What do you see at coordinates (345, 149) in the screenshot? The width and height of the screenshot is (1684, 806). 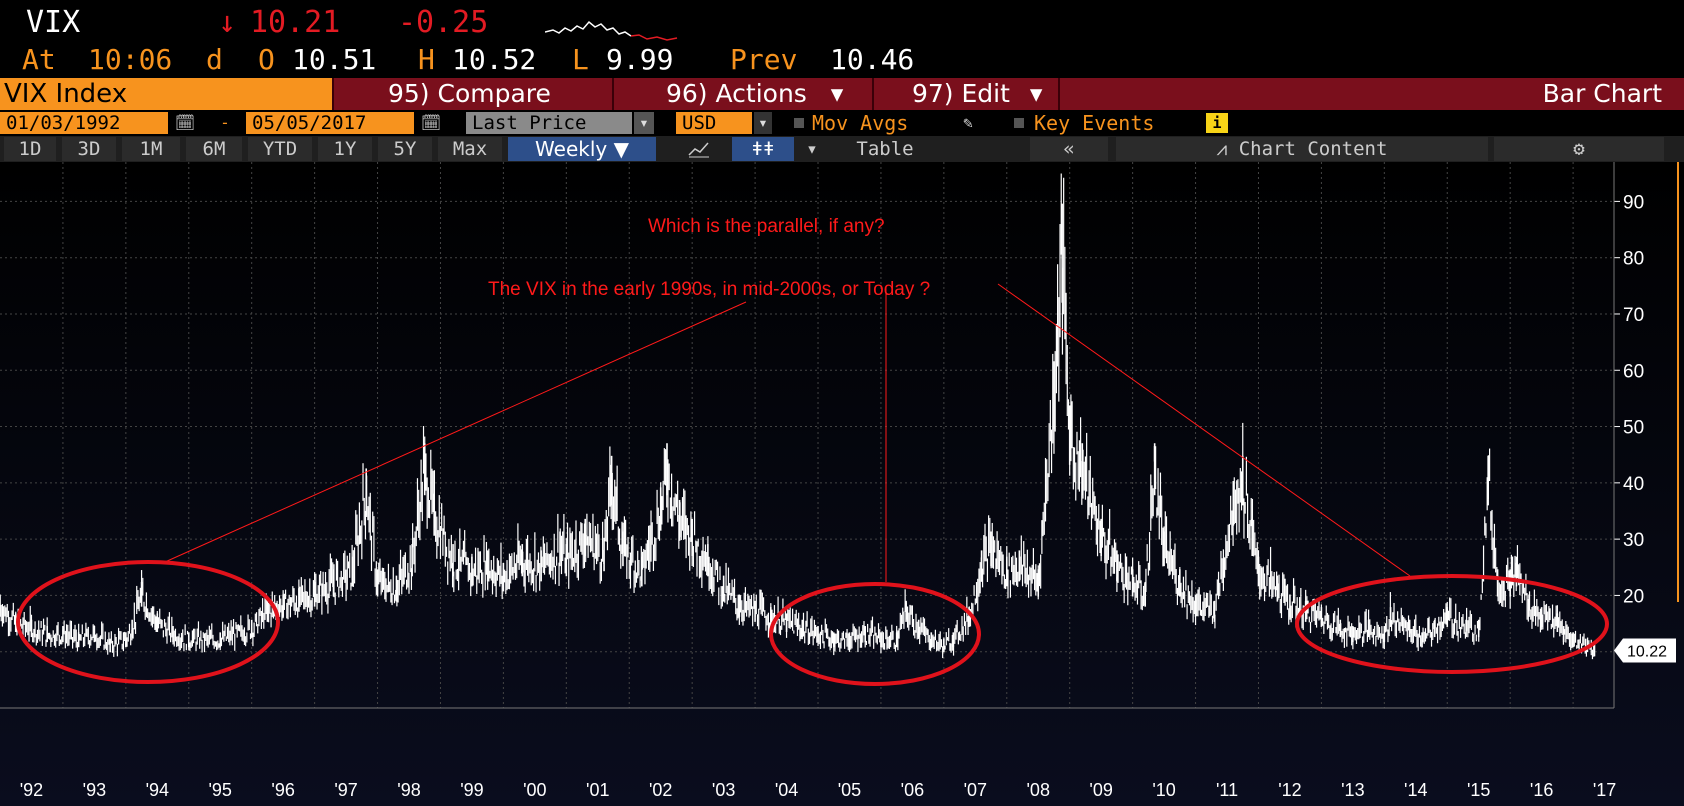 I see `tab-1y: 1Y` at bounding box center [345, 149].